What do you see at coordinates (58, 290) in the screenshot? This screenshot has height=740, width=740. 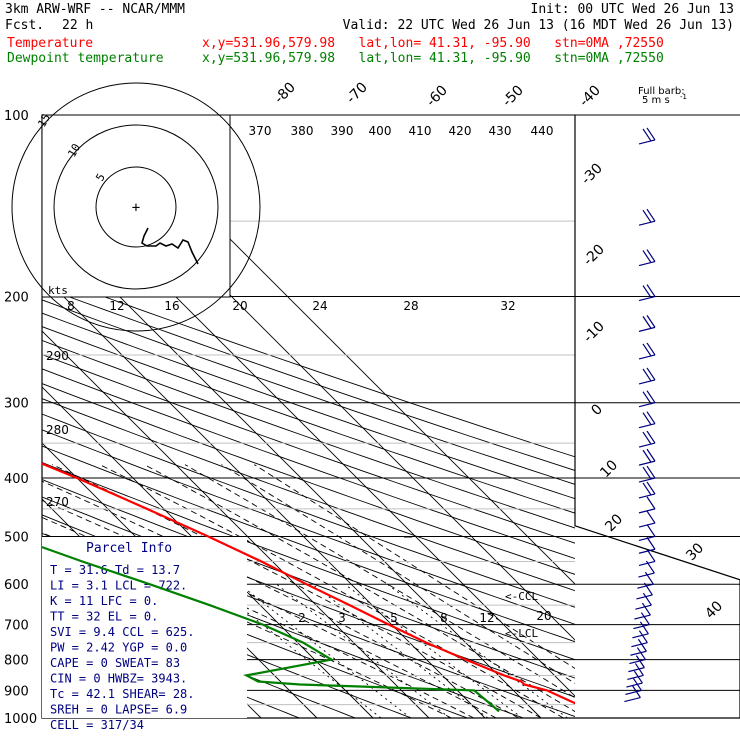 I see `kts-label: kts` at bounding box center [58, 290].